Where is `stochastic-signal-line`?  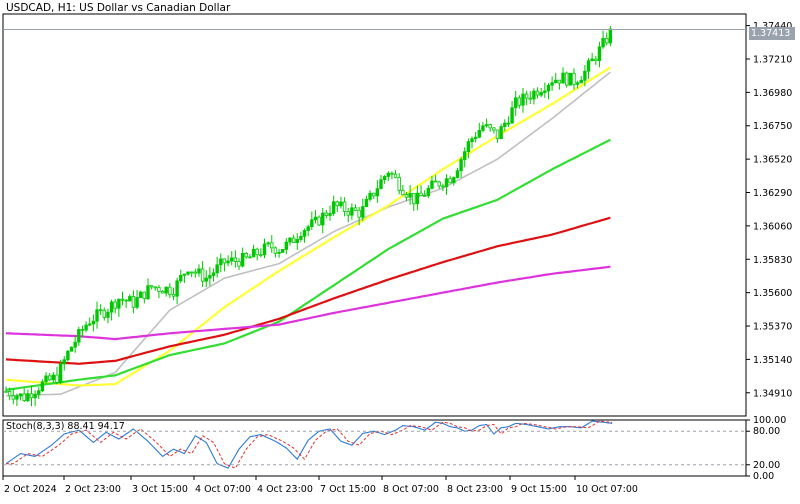
stochastic-signal-line is located at coordinates (309, 444).